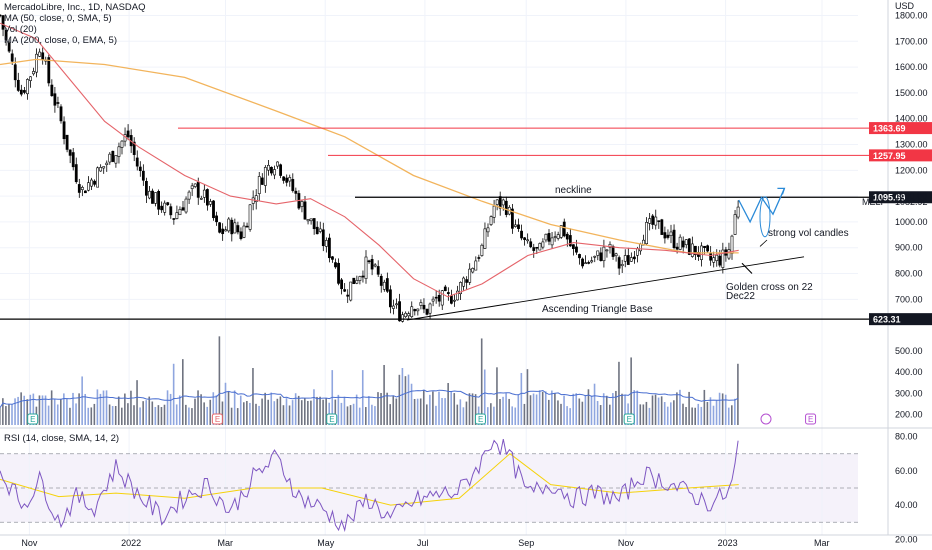 The height and width of the screenshot is (550, 932). Describe the element at coordinates (629, 419) in the screenshot. I see `earnings-marker: E` at that location.